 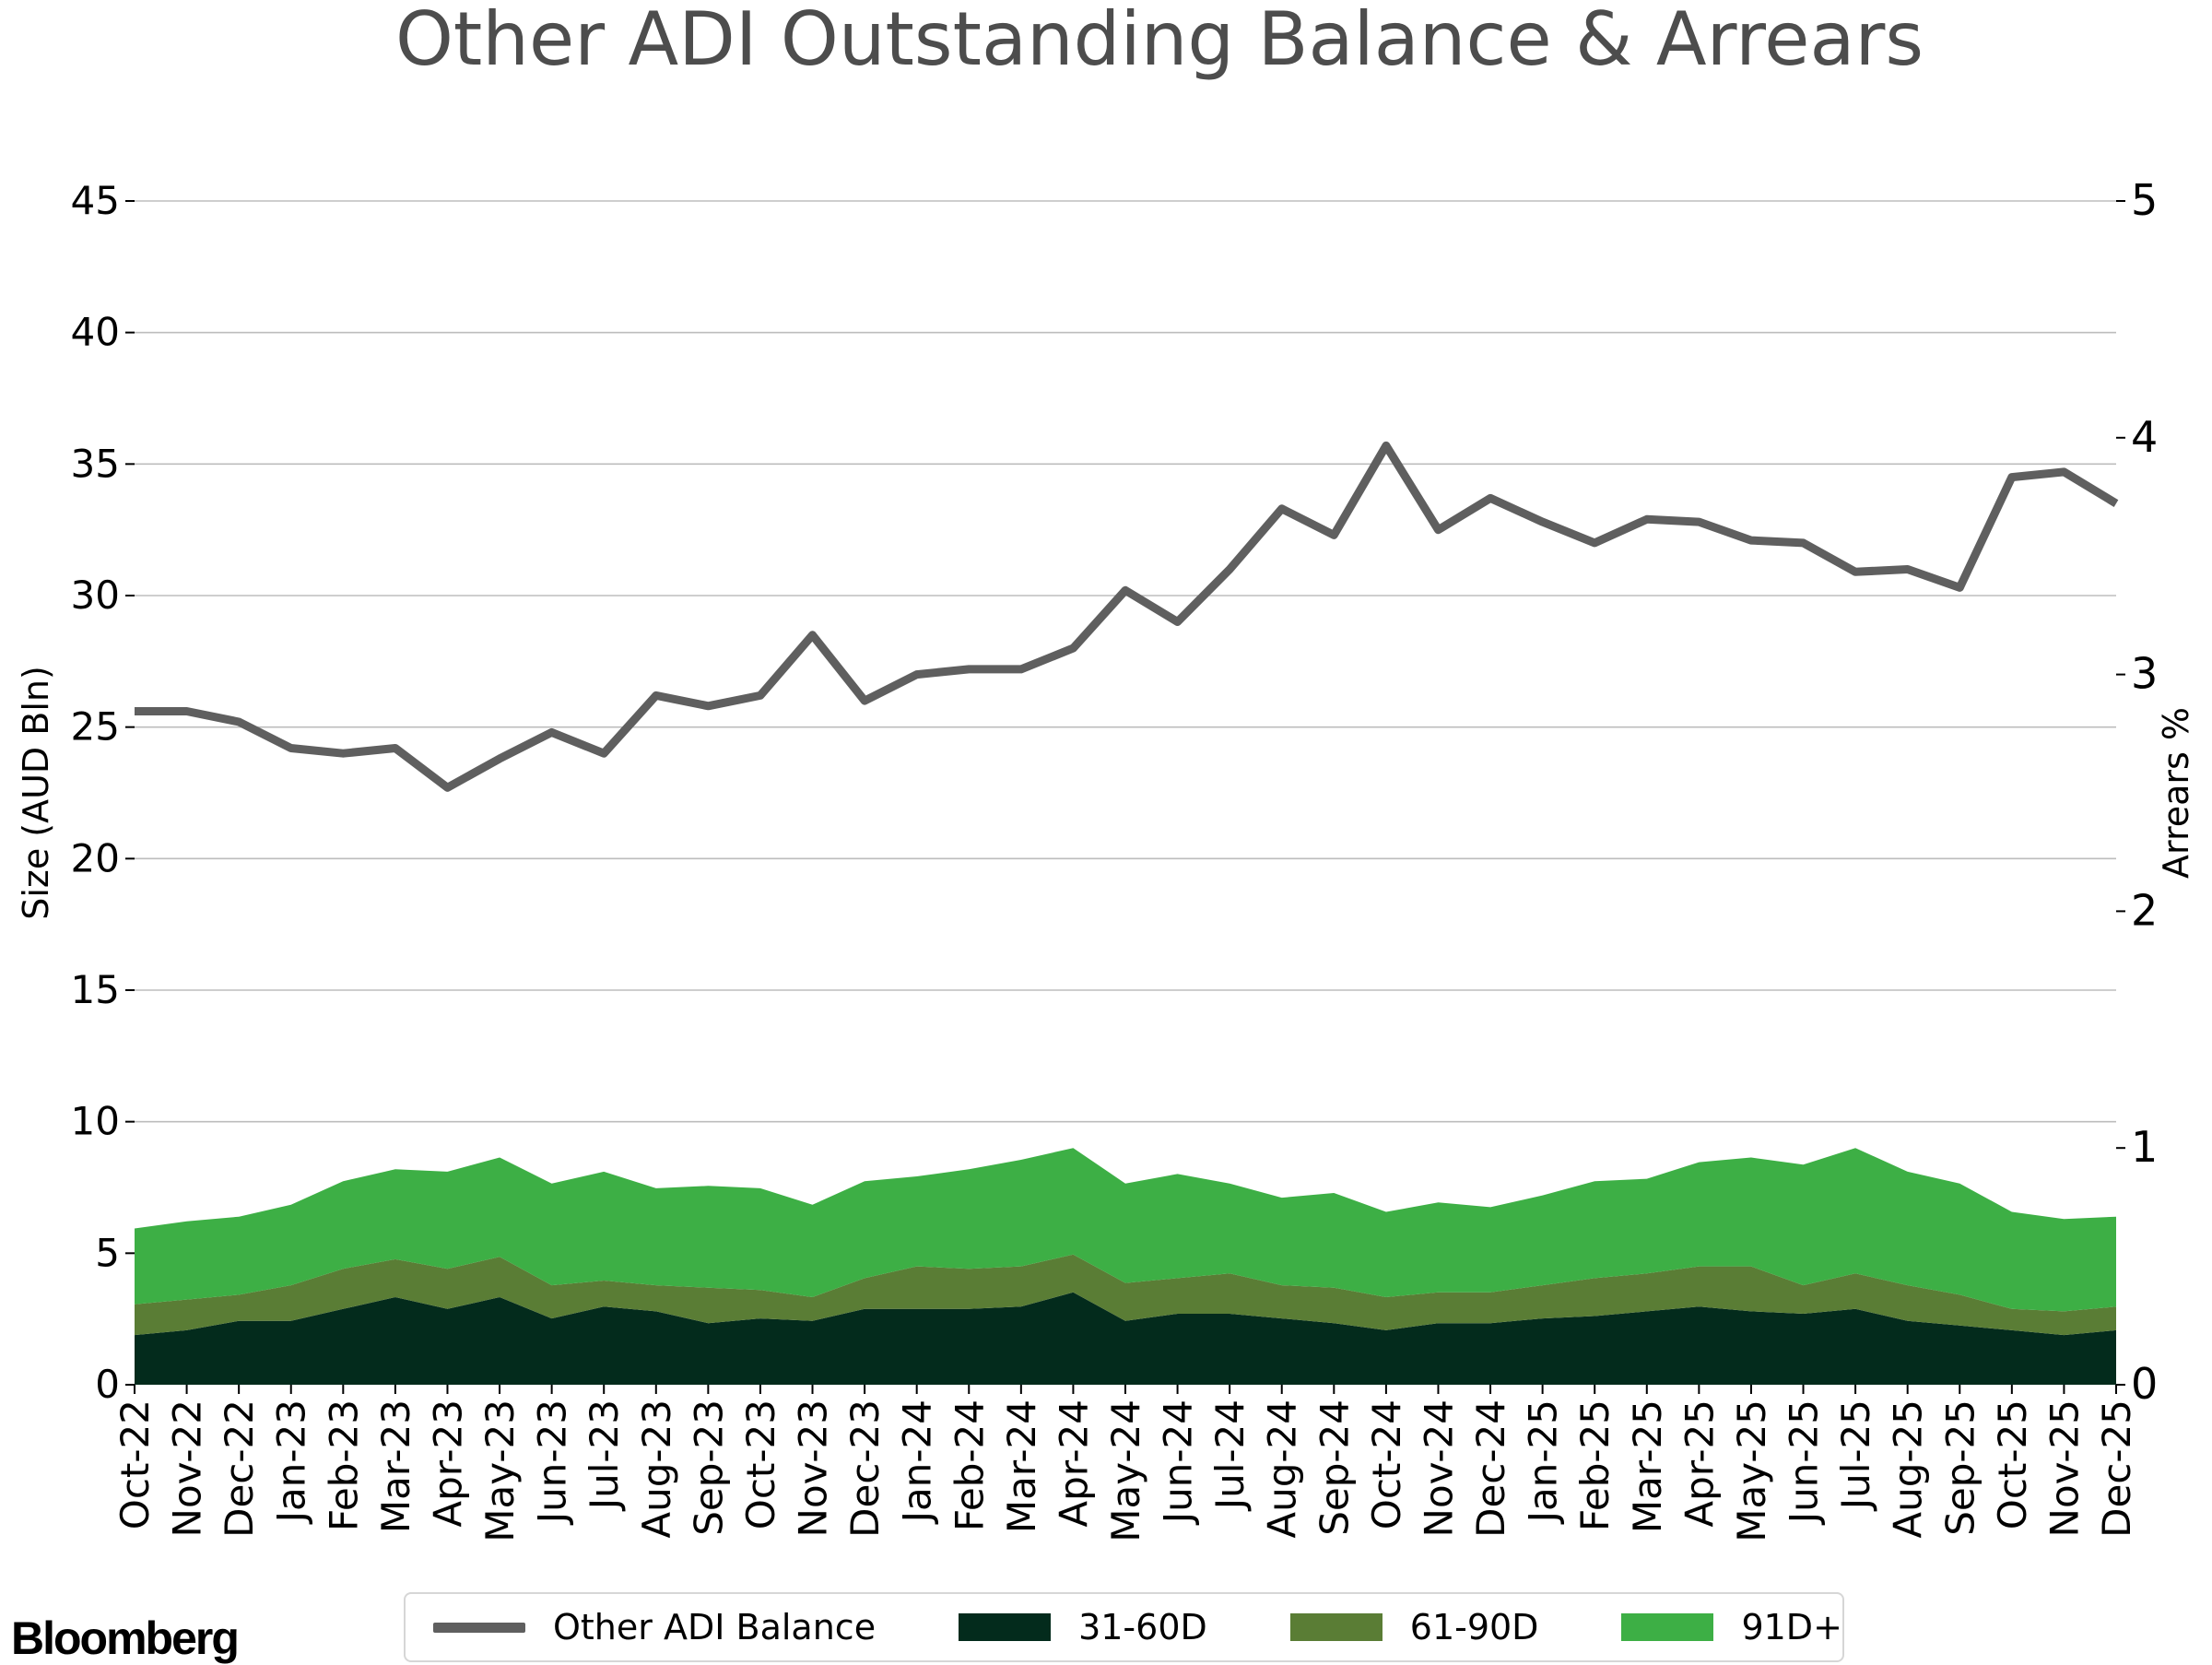 I want to click on legend-item-61-90d: 61-90D, so click(x=1414, y=1627).